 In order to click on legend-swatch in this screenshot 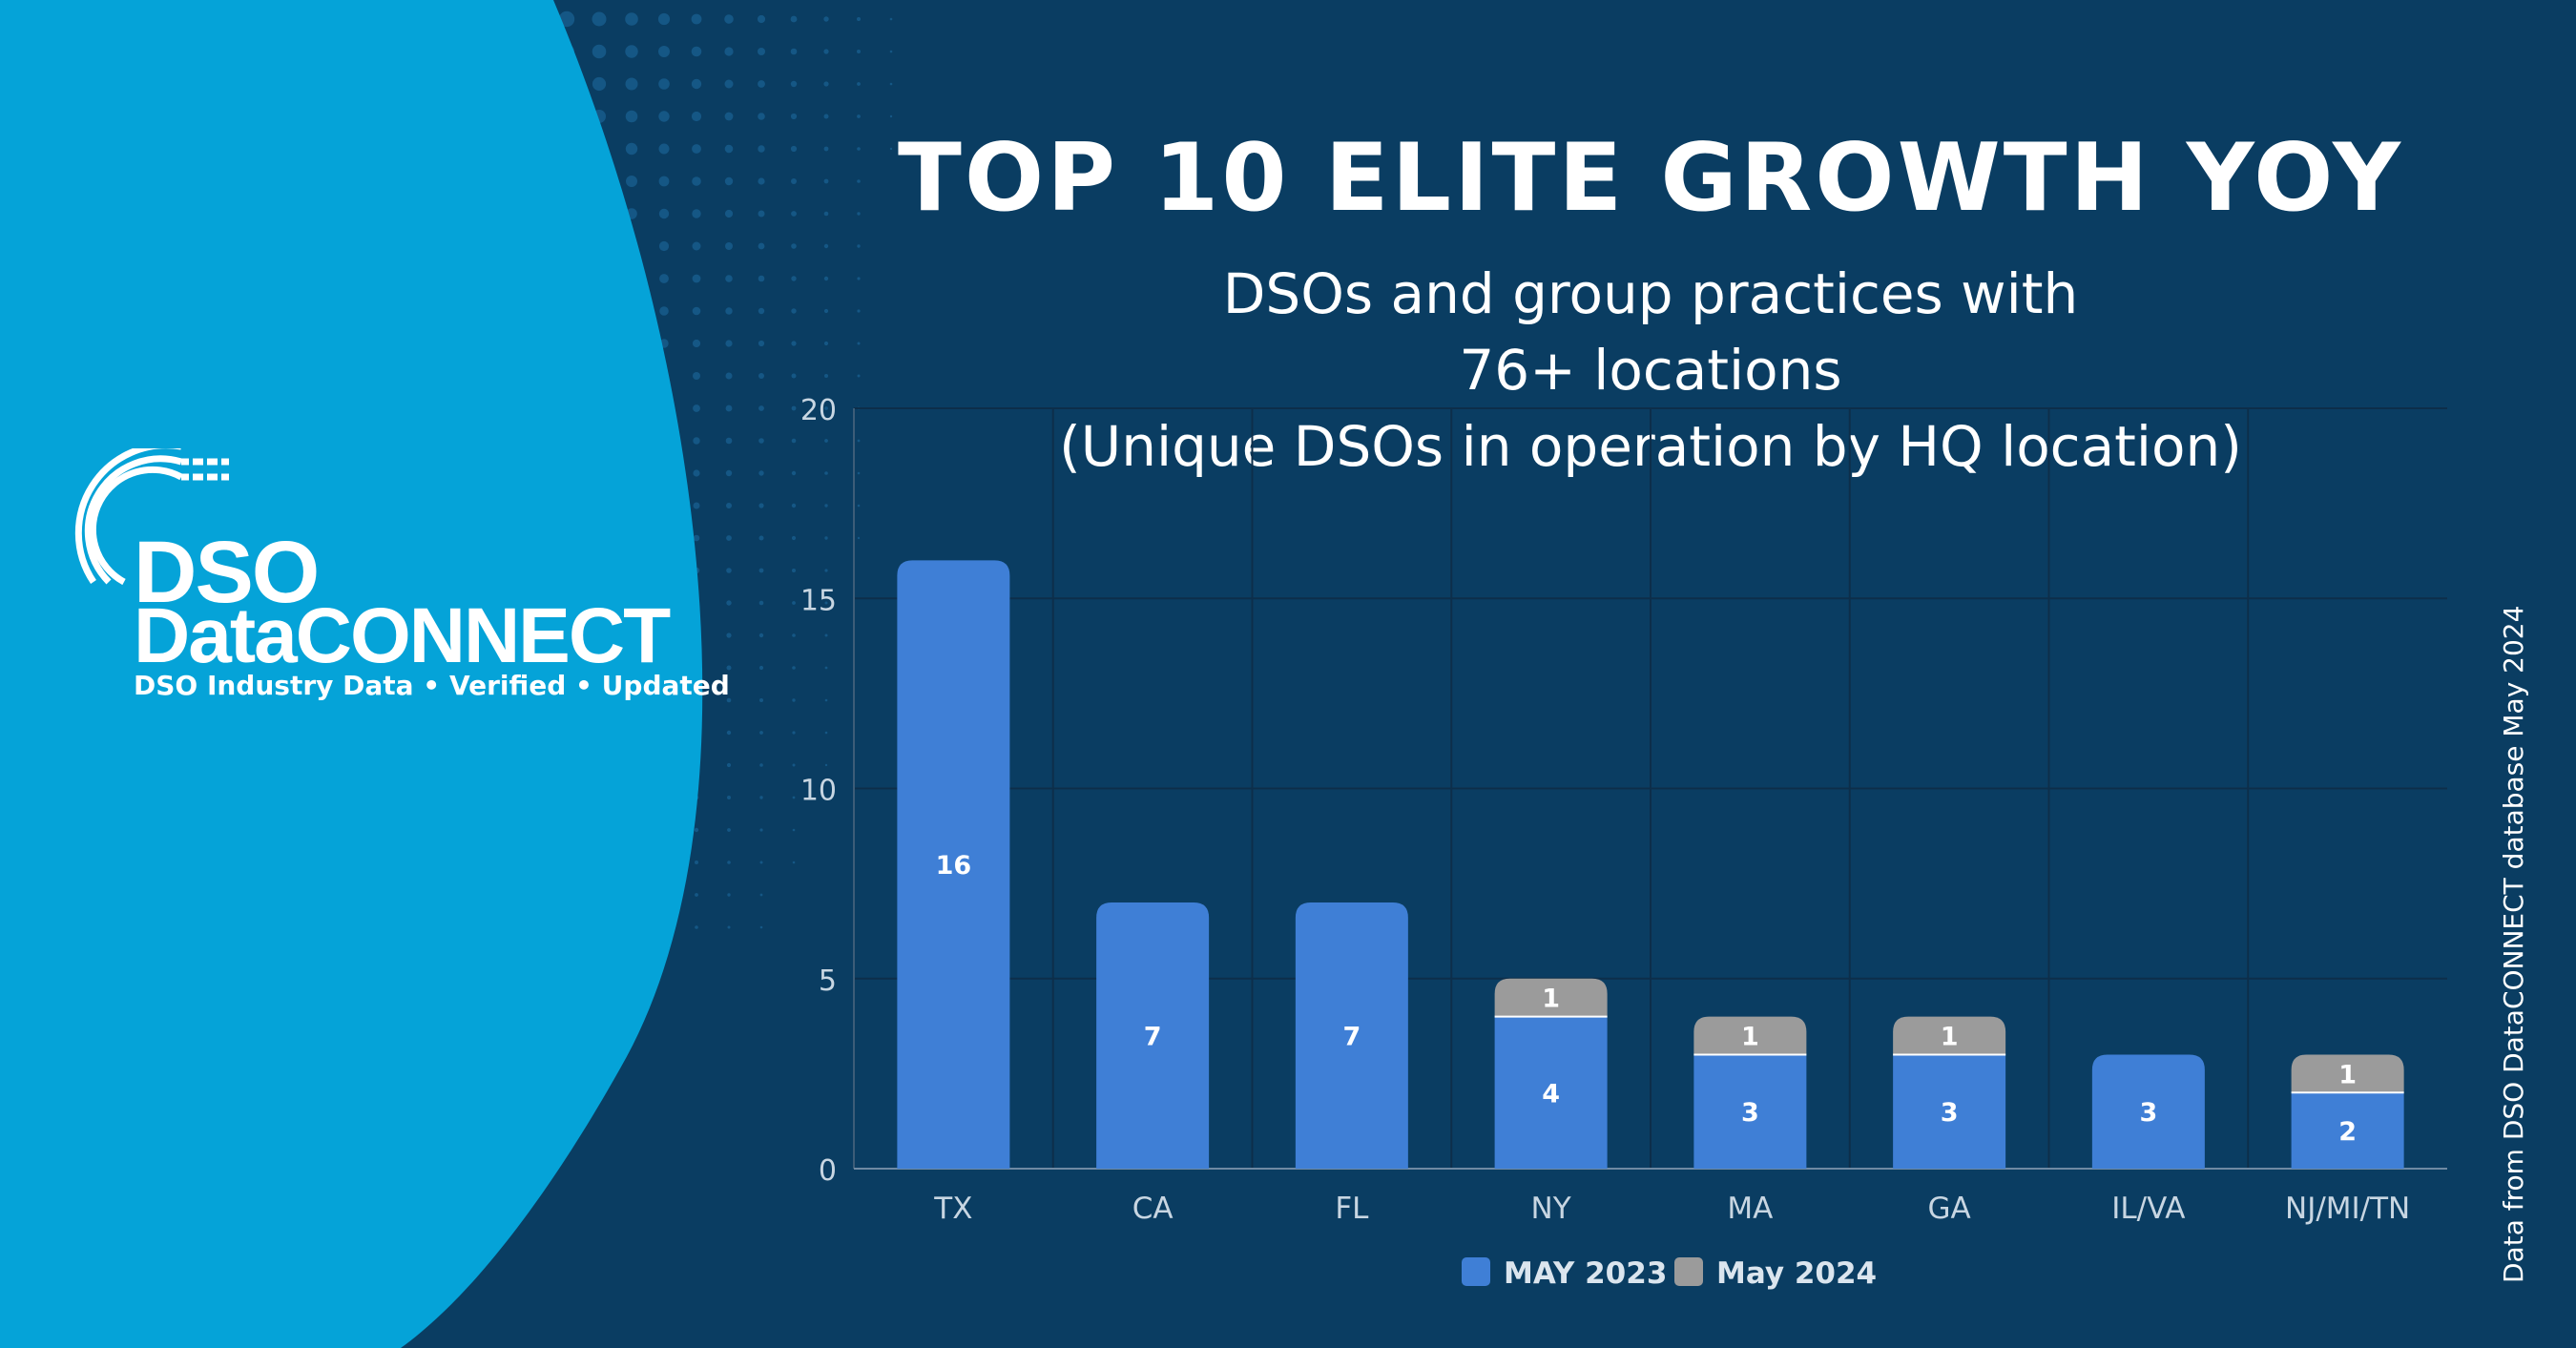, I will do `click(1688, 1271)`.